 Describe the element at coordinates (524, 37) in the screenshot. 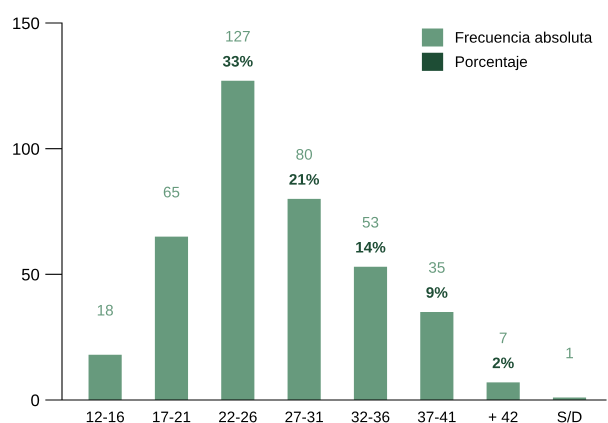

I see `legend-label: Frecuencia absoluta` at that location.